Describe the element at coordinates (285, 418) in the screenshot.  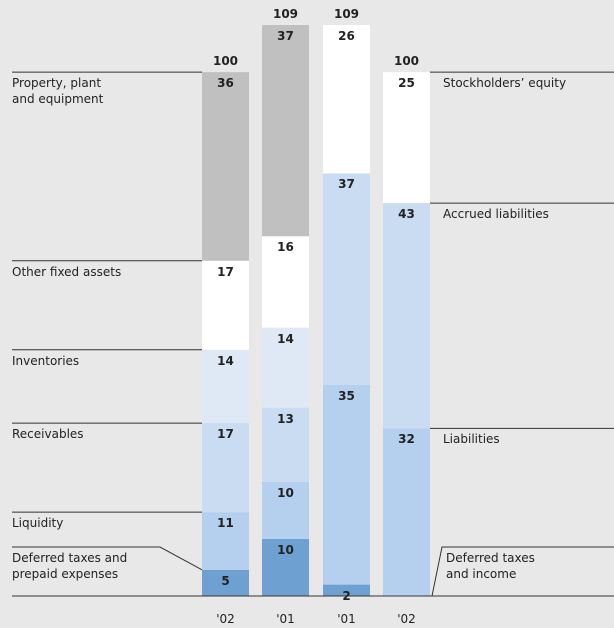
I see `data-label: 13` at that location.